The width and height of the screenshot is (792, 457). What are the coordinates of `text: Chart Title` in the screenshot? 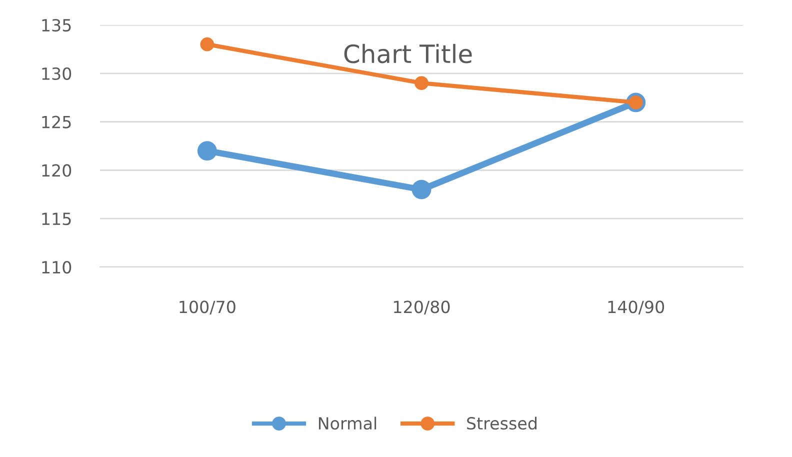 It's located at (408, 54).